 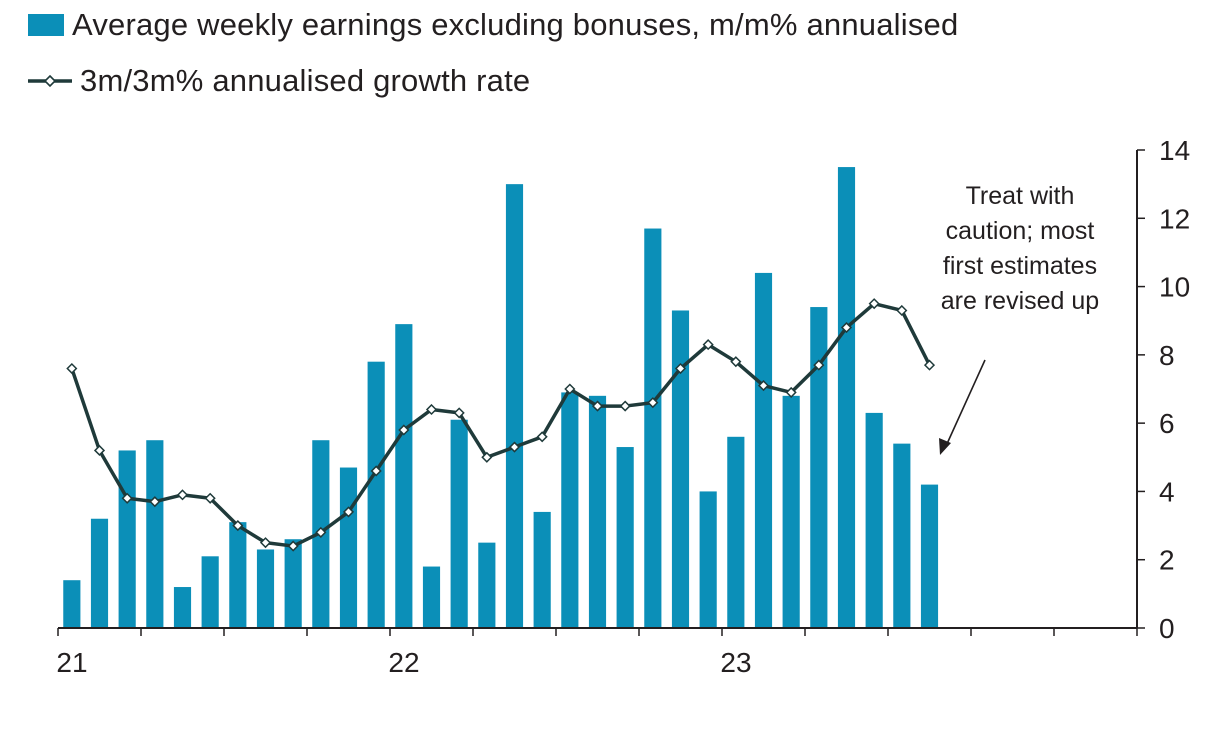 What do you see at coordinates (1174, 287) in the screenshot?
I see `y-tick-label: 10` at bounding box center [1174, 287].